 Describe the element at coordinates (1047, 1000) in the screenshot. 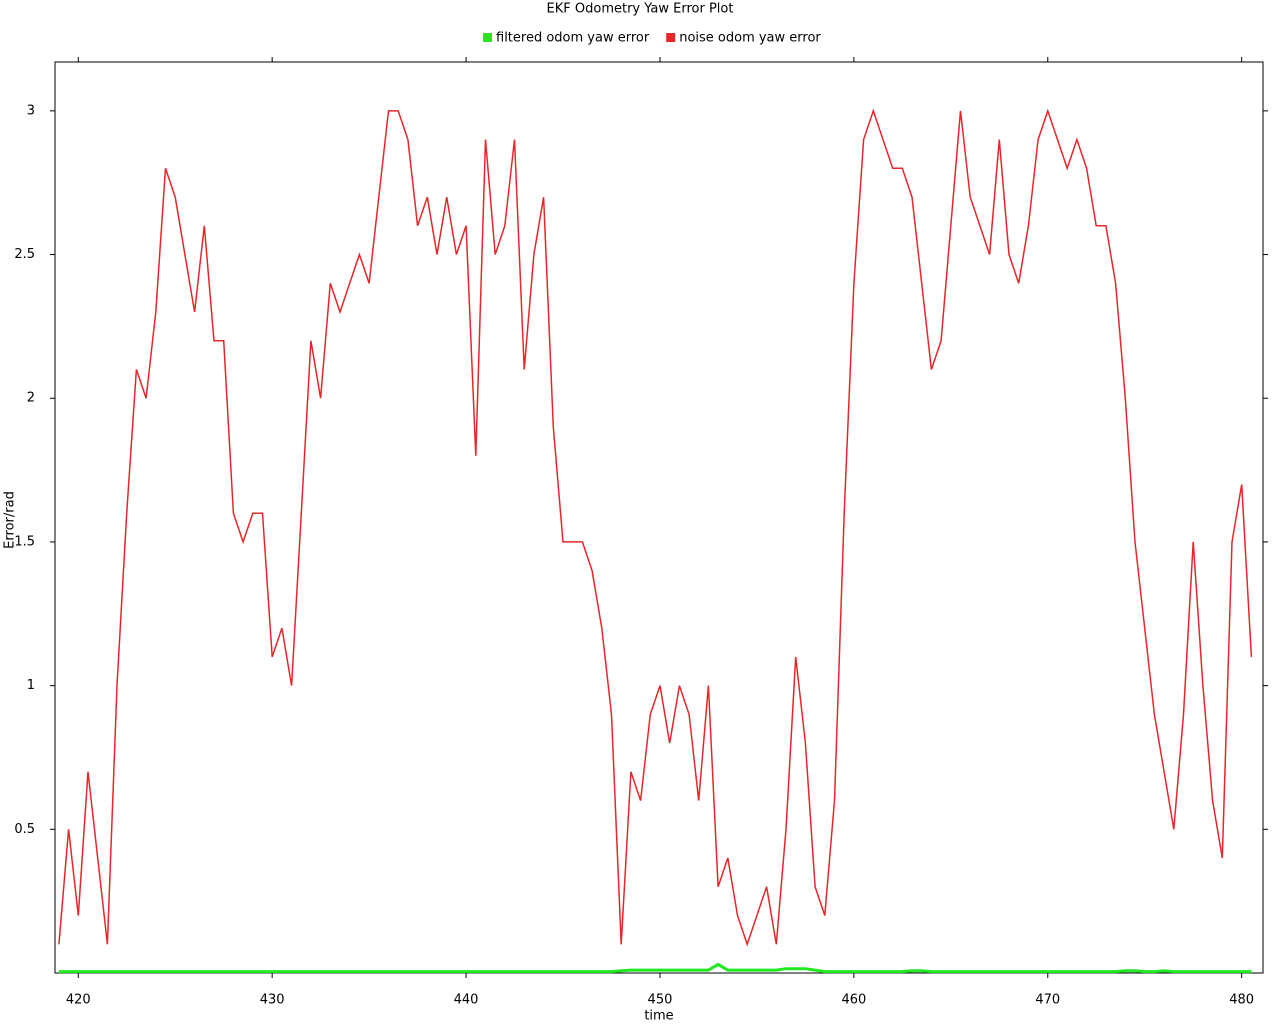

I see `x-tick-label: 470` at that location.